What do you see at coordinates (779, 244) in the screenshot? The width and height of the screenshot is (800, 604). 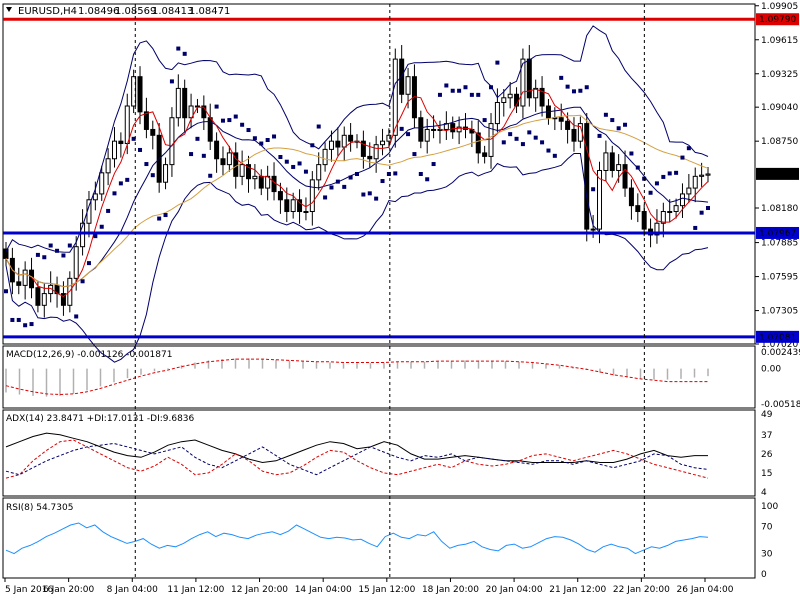 I see `y-tick-label: 1.07885` at bounding box center [779, 244].